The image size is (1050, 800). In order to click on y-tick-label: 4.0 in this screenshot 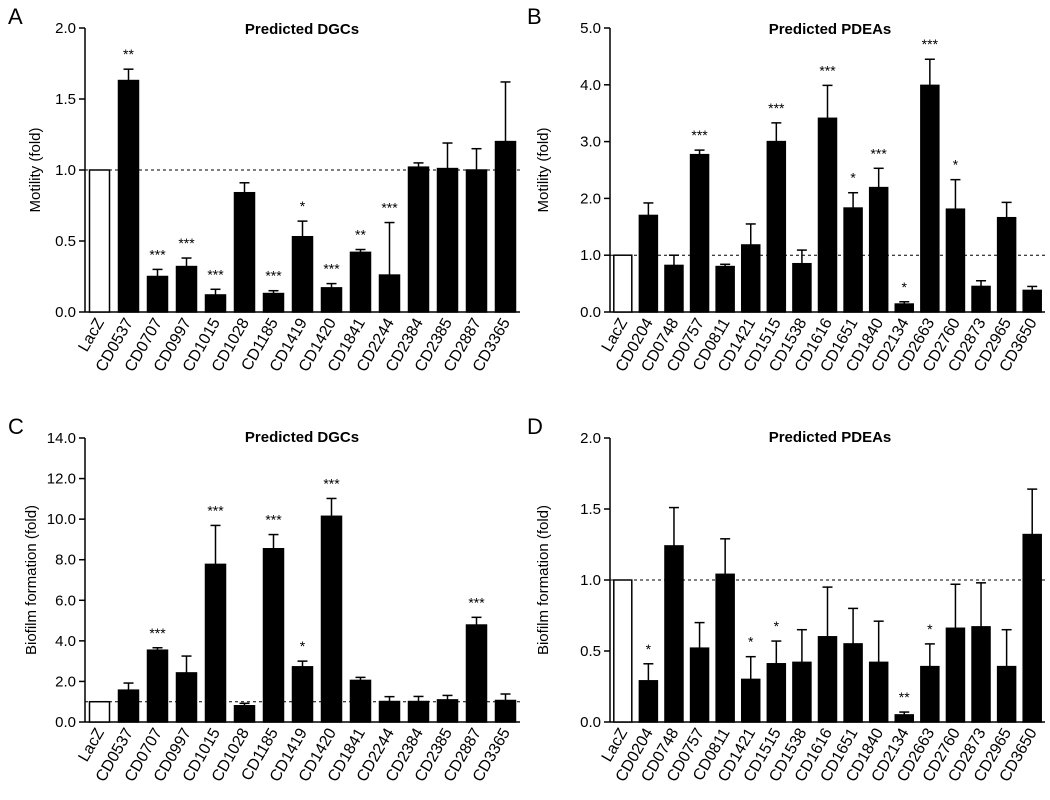, I will do `click(65, 641)`.